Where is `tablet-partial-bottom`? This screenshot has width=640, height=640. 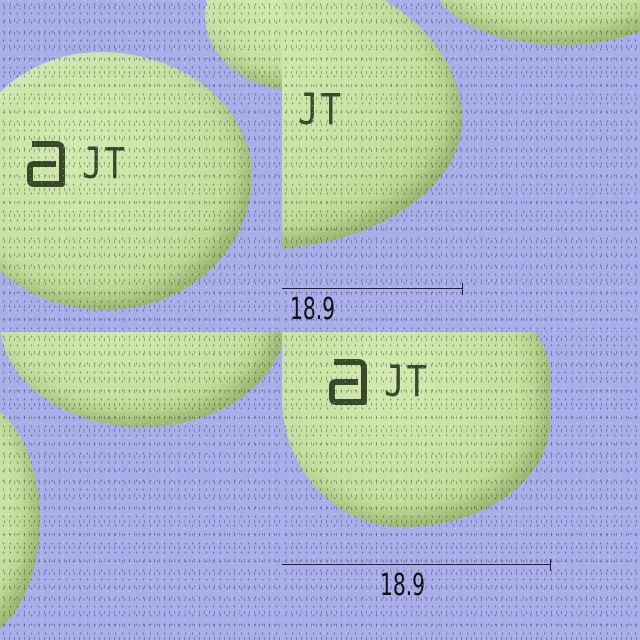 tablet-partial-bottom is located at coordinates (141, 379).